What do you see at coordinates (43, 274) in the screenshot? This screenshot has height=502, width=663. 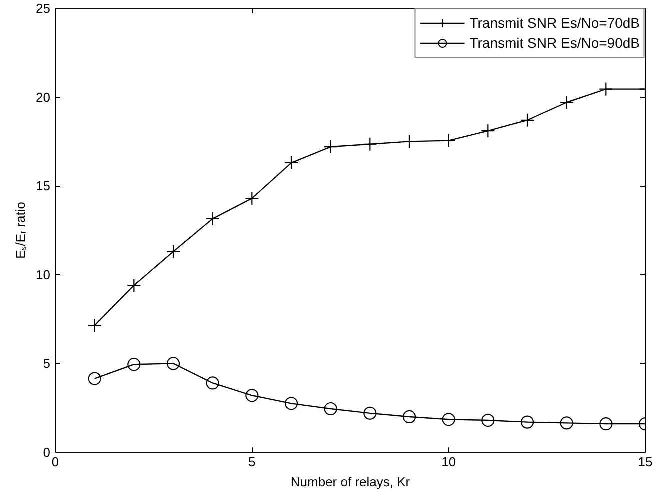 I see `y-tick-label: 10` at bounding box center [43, 274].